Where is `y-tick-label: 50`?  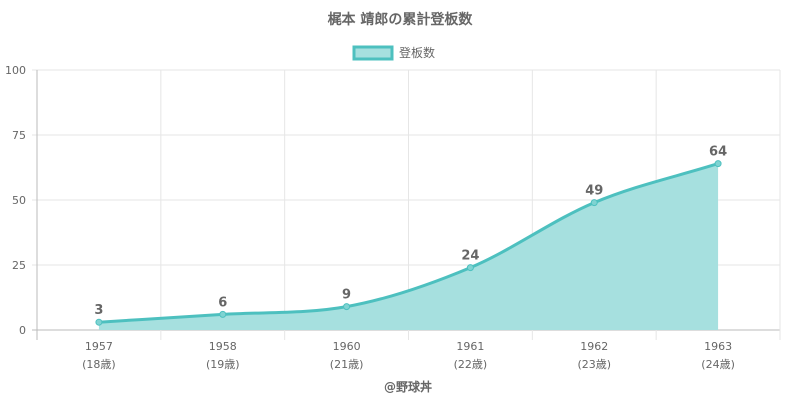 y-tick-label: 50 is located at coordinates (19, 200).